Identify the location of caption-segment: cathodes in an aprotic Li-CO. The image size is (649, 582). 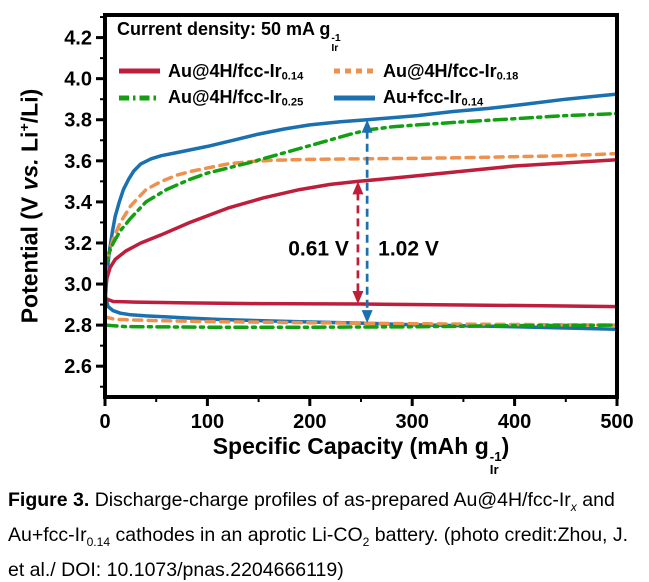
(236, 534).